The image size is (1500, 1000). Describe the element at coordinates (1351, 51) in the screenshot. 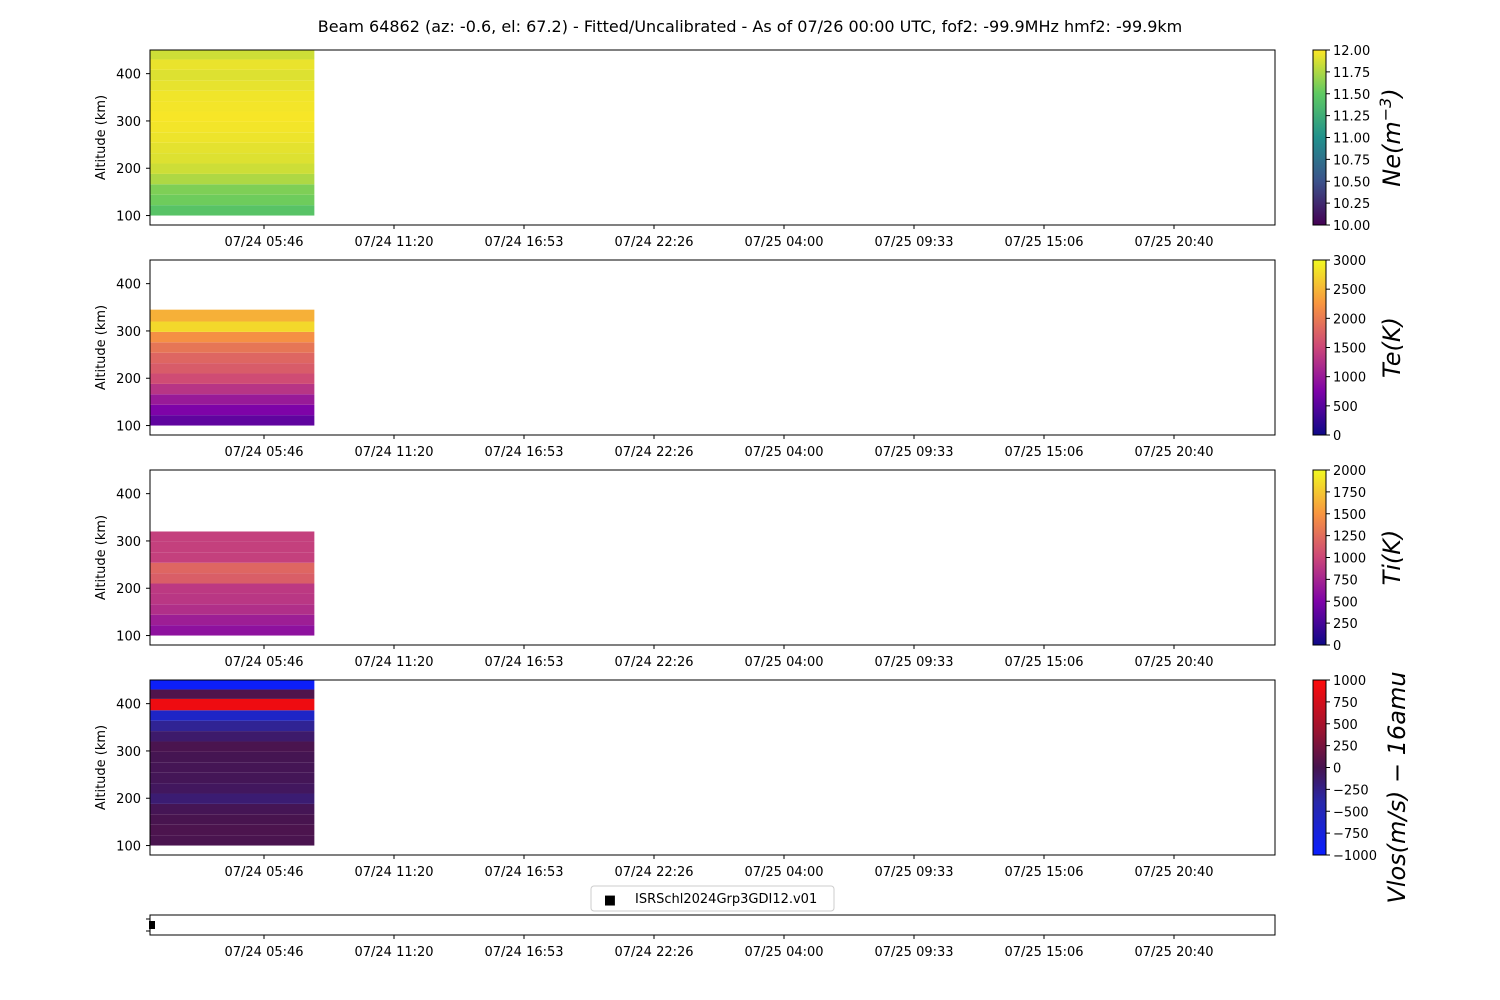

I see `colorbar-tick-label: 12.00` at that location.